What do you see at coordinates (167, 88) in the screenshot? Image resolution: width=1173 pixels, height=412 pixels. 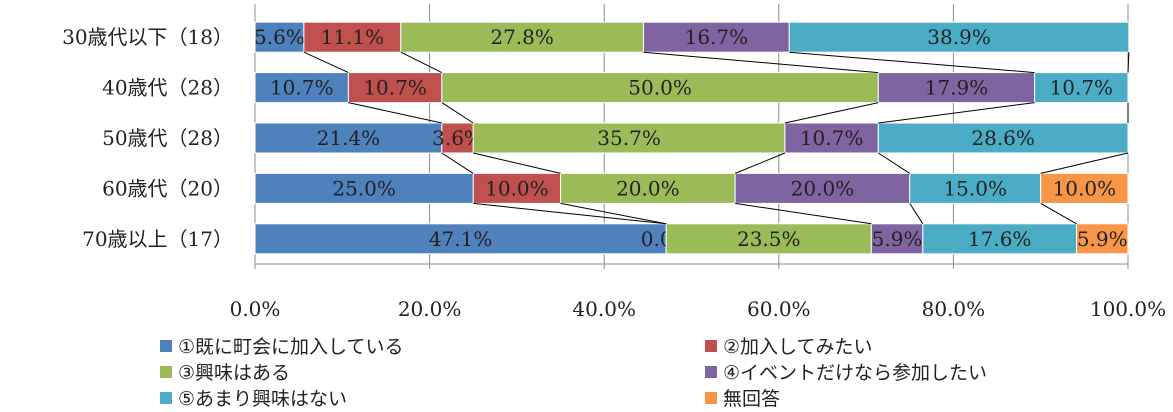 I see `category-label: 40歳代（28）` at bounding box center [167, 88].